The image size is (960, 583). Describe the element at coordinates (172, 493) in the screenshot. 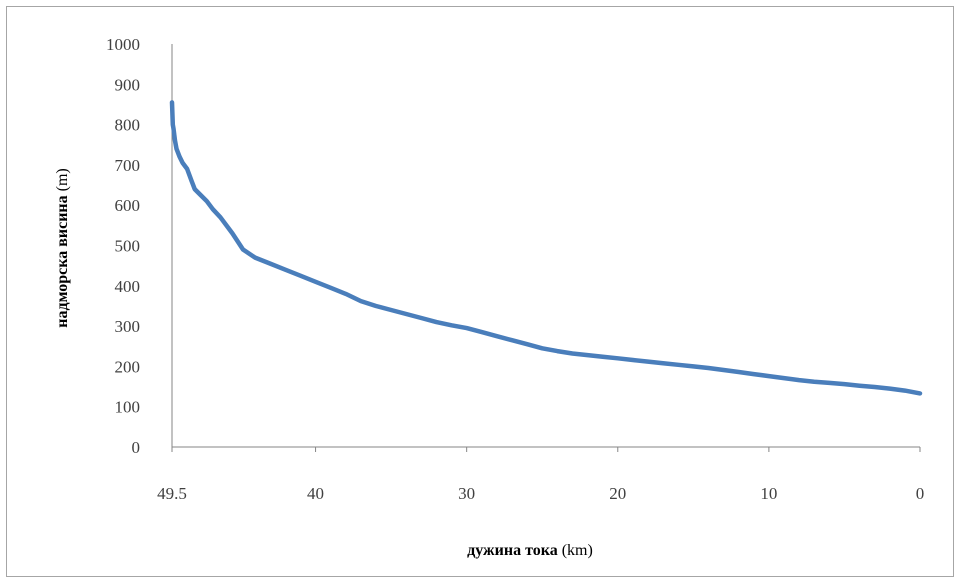

I see `x-tick-label: 49.5` at that location.